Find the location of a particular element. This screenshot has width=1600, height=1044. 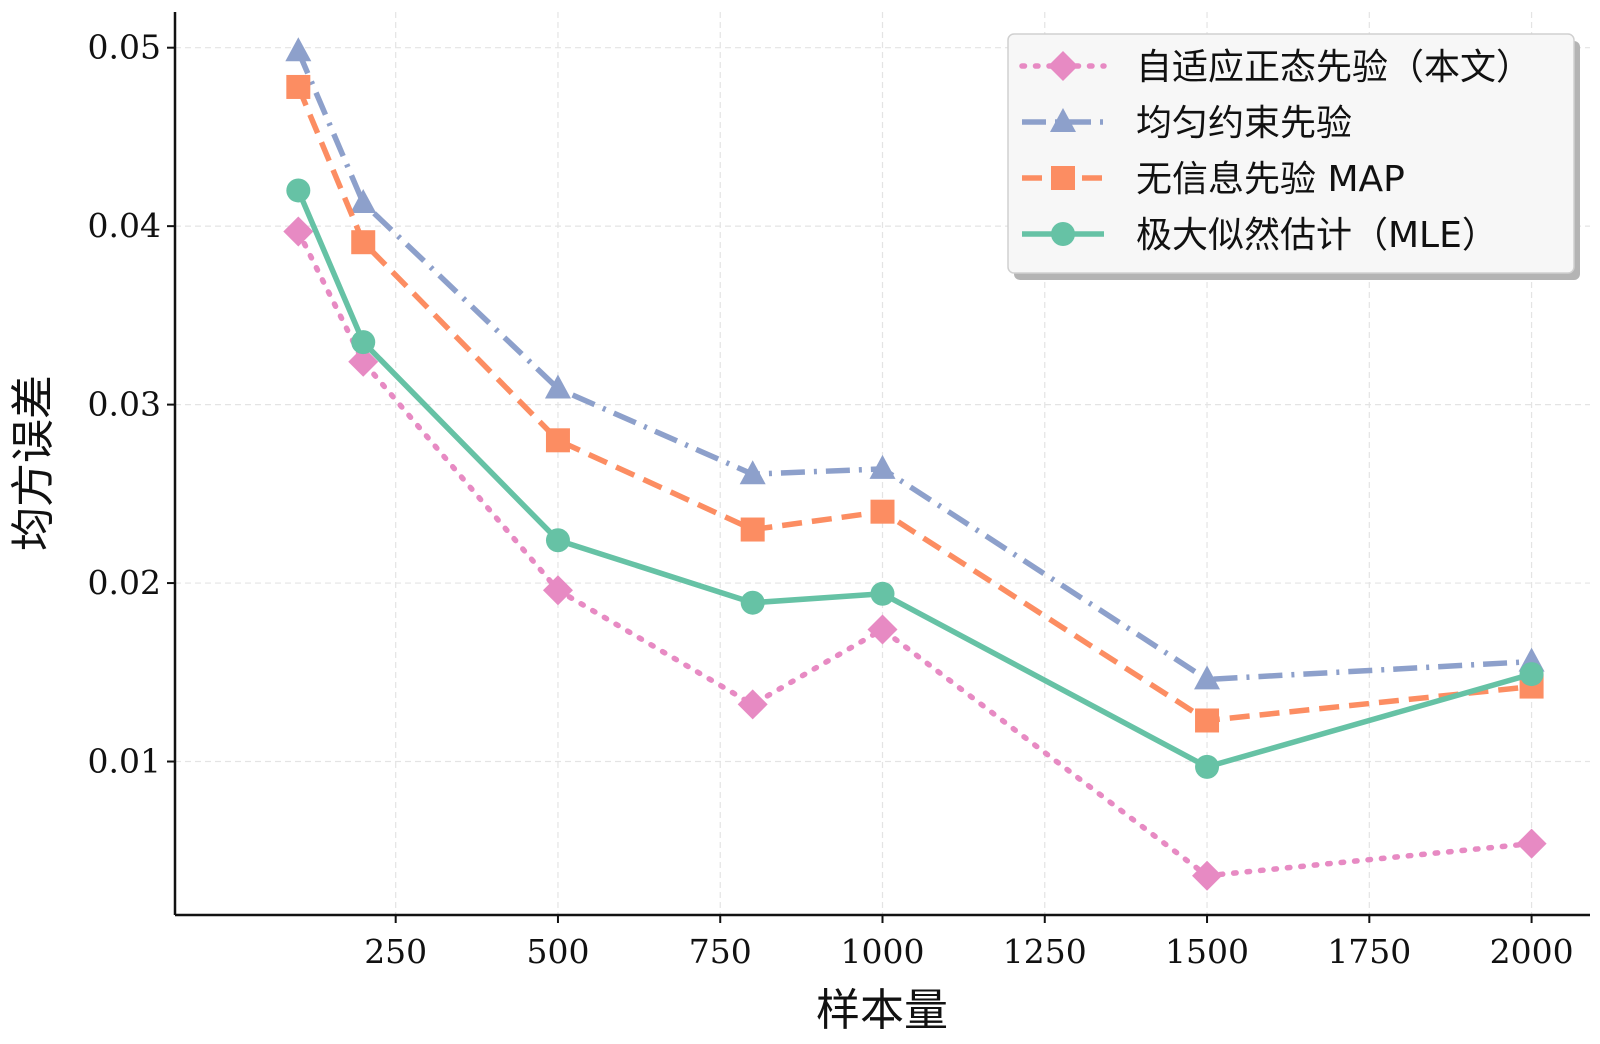

legend-entry-4: 极大似然估计（MLE） is located at coordinates (1260, 235).